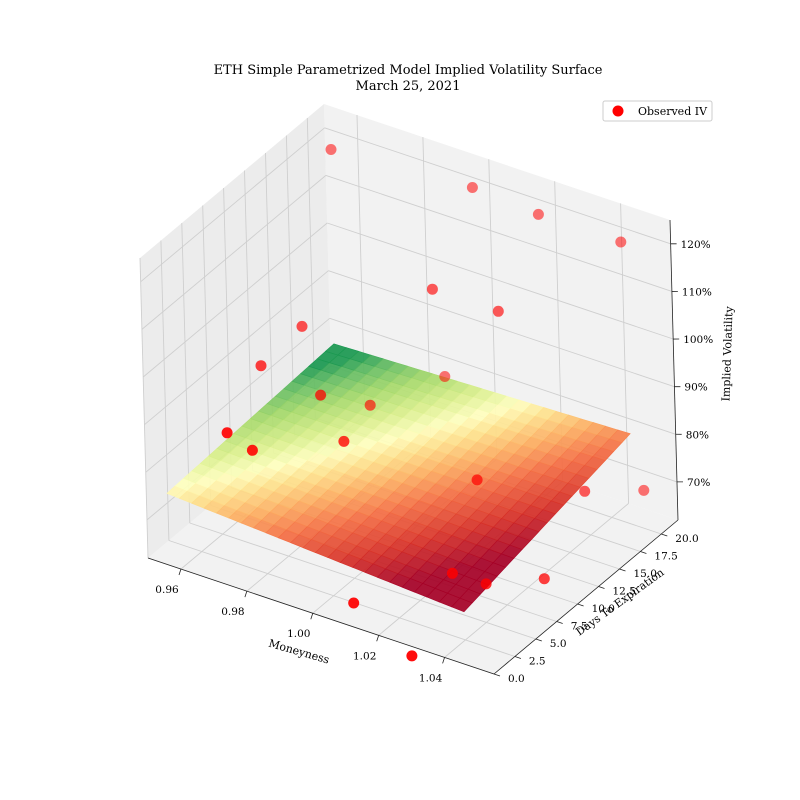  What do you see at coordinates (579, 627) in the screenshot?
I see `y-tick-label: 7.5` at bounding box center [579, 627].